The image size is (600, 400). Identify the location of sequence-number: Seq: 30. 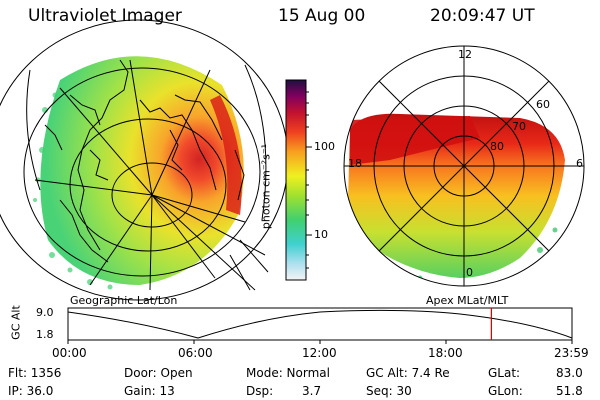
(389, 391).